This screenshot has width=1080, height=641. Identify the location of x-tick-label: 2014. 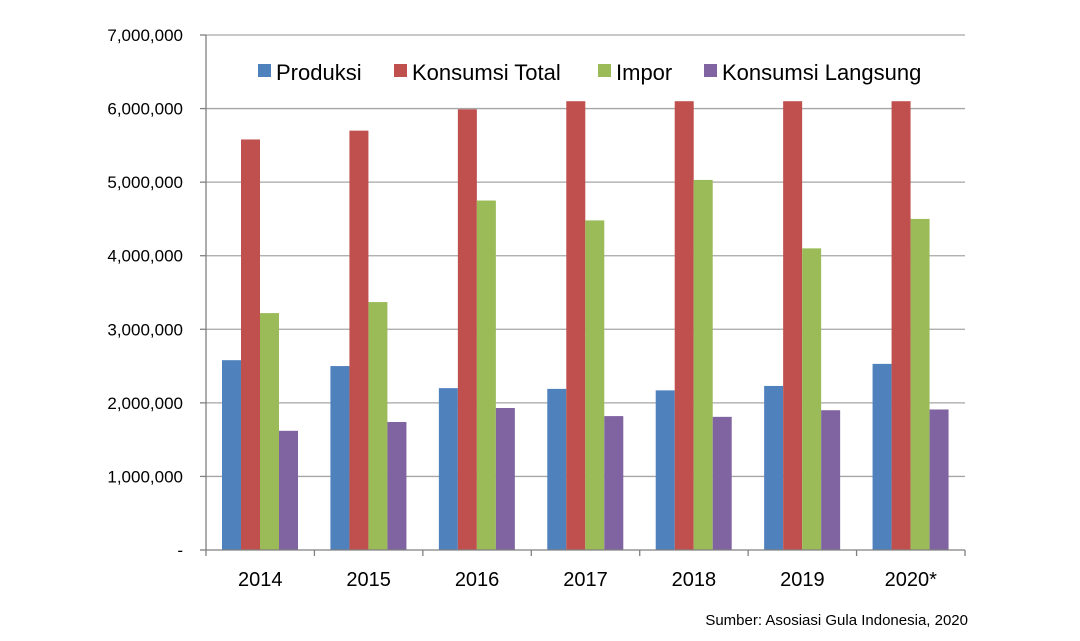
(260, 580).